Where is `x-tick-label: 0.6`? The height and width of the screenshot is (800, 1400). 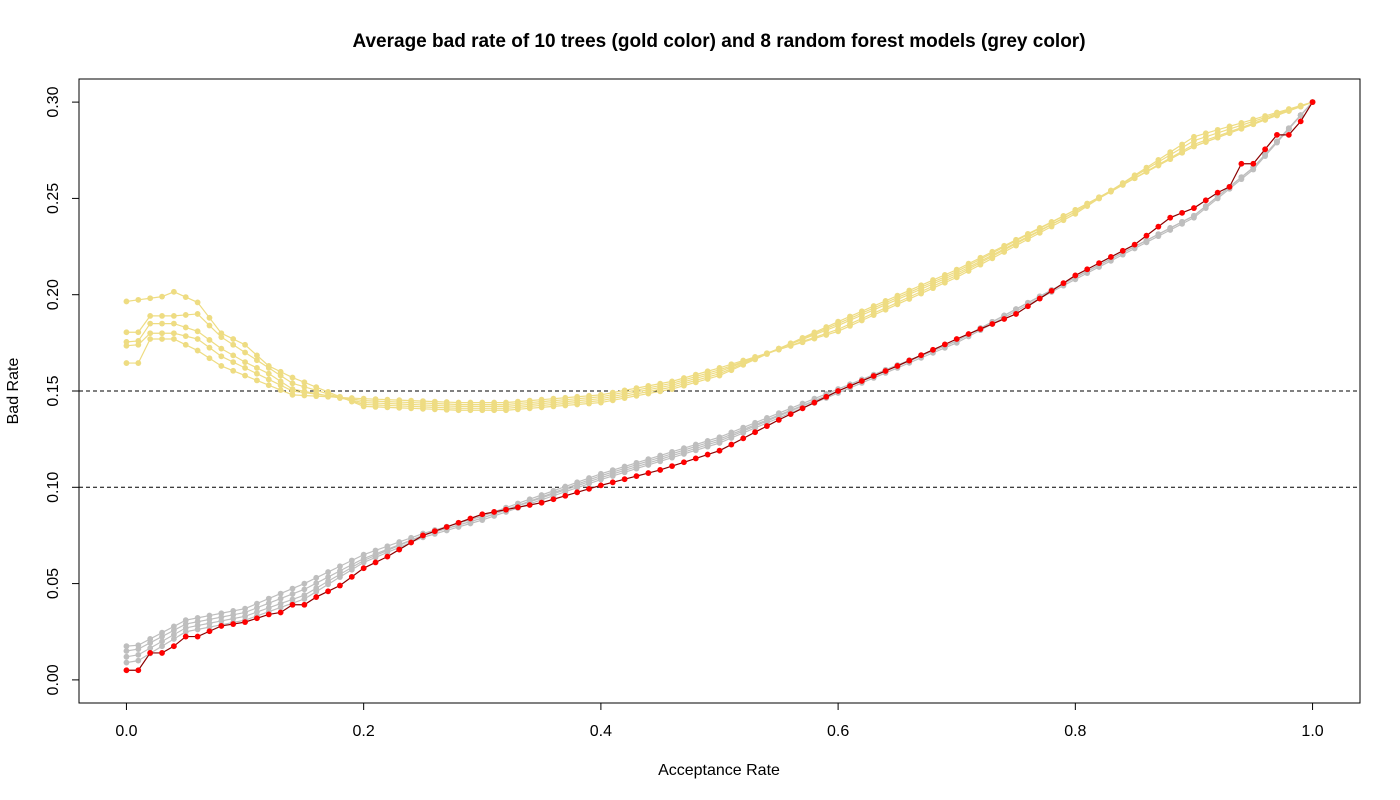
x-tick-label: 0.6 is located at coordinates (838, 731).